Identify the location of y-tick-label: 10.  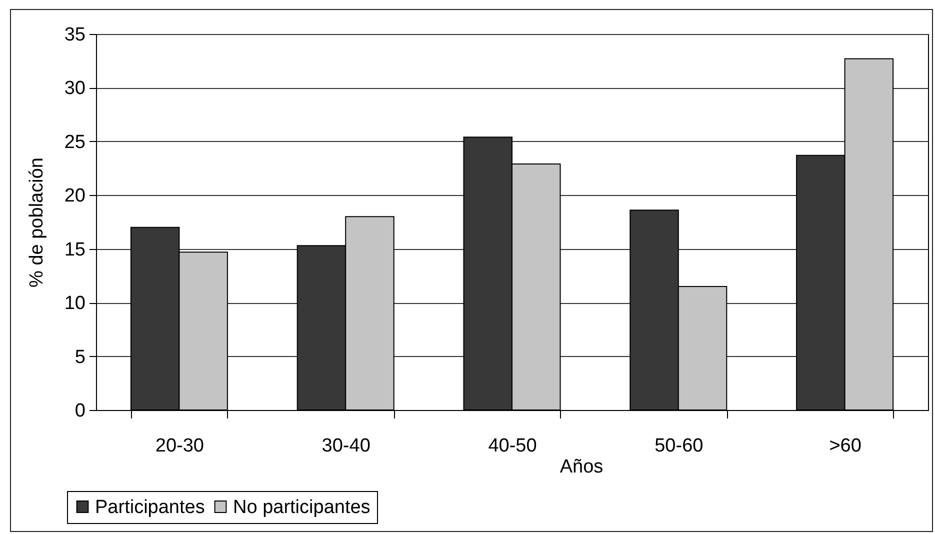
(75, 303).